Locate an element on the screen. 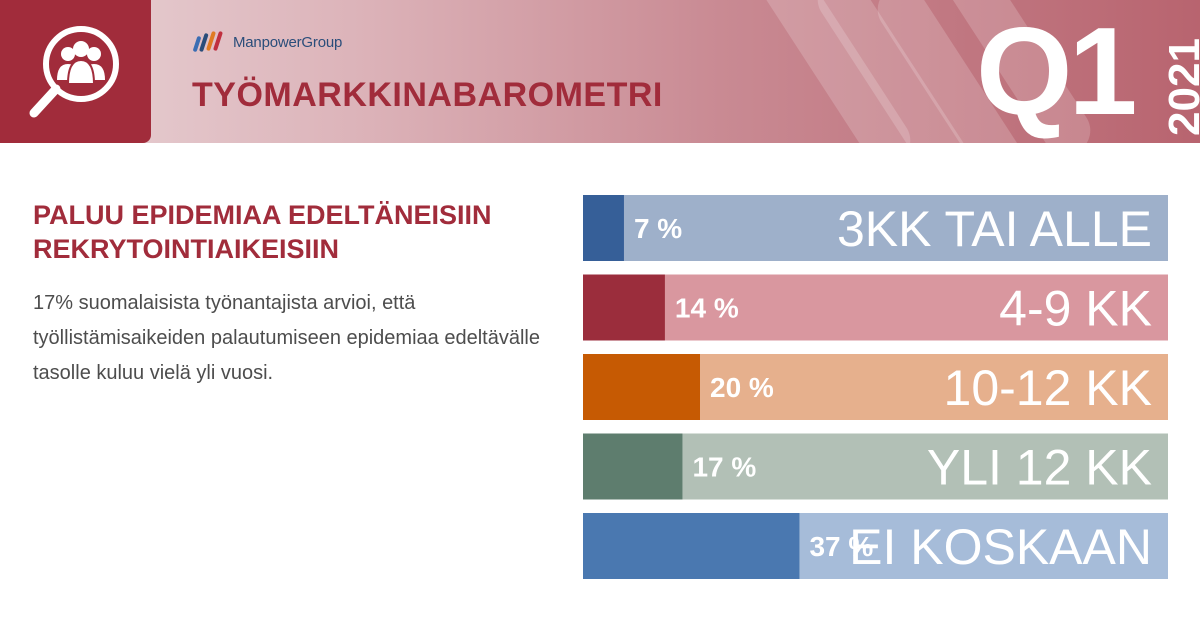 This screenshot has width=1200, height=630. recruitment-icon-box is located at coordinates (75, 71).